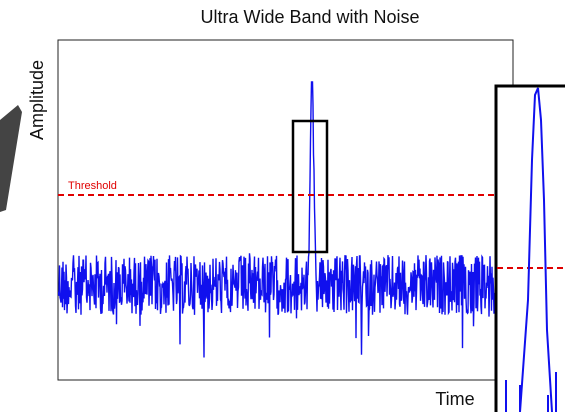 The image size is (565, 412). What do you see at coordinates (309, 17) in the screenshot?
I see `title: Ultra Wide Band with Noise` at bounding box center [309, 17].